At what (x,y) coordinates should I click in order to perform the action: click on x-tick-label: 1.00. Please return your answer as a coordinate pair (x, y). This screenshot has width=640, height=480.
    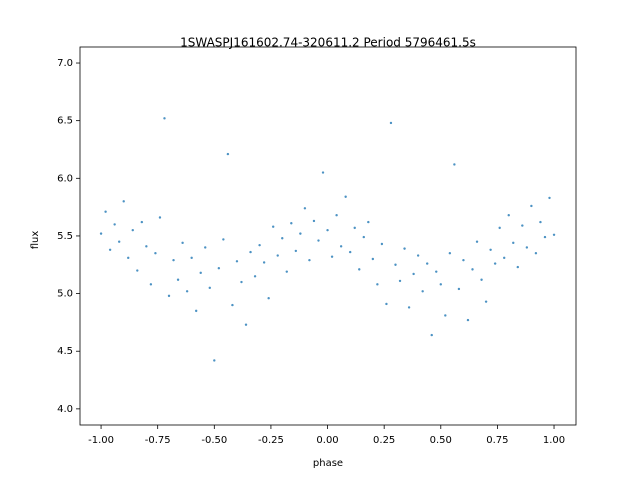
    Looking at the image, I should click on (554, 440).